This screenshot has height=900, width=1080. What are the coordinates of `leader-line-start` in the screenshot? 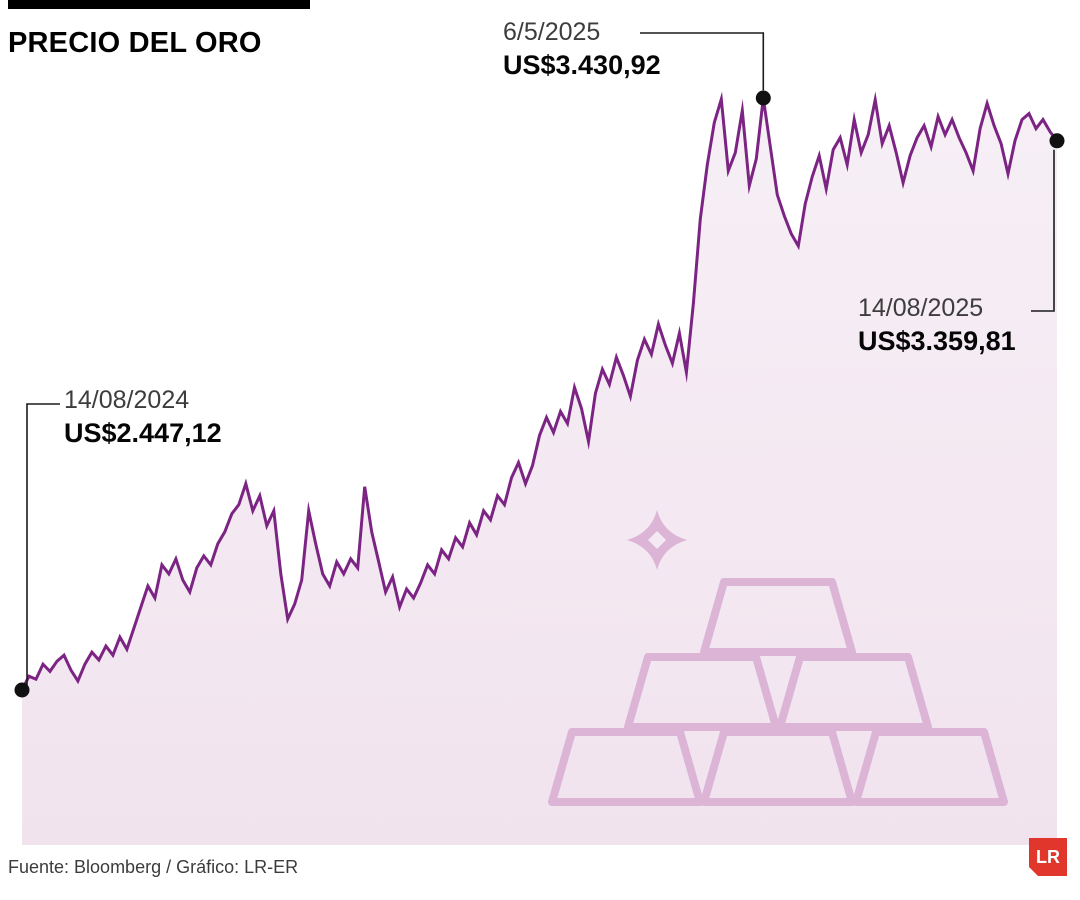 It's located at (43, 544).